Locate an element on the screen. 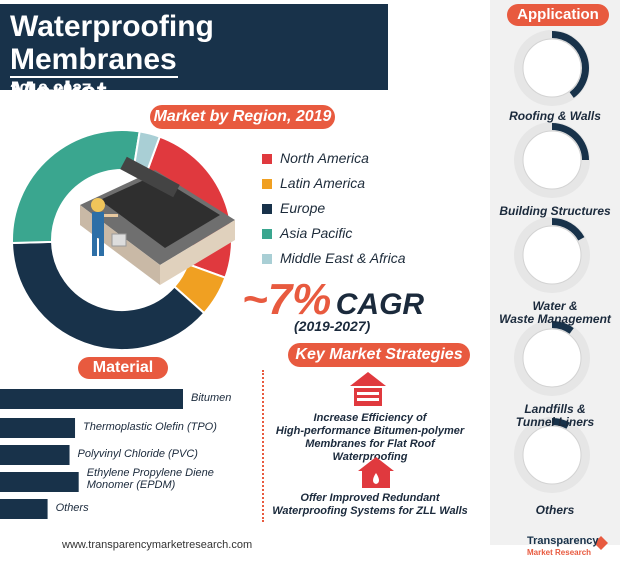 Image resolution: width=620 pixels, height=563 pixels. roof-house-icon is located at coordinates (368, 389).